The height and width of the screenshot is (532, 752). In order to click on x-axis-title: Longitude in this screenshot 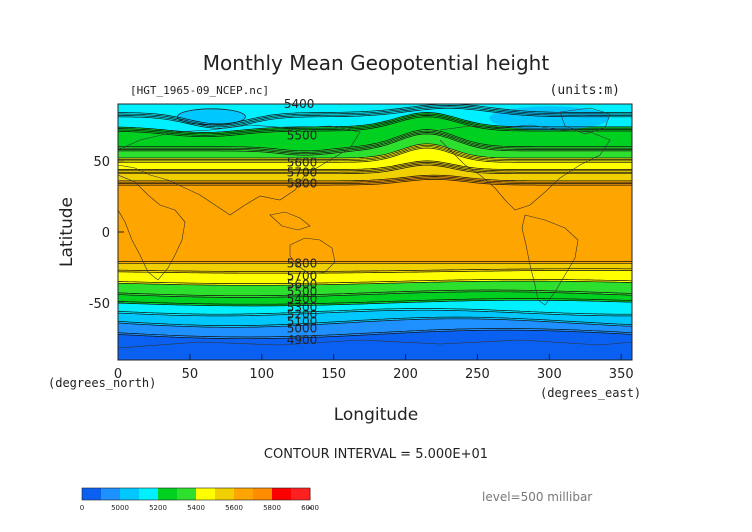, I will do `click(376, 415)`.